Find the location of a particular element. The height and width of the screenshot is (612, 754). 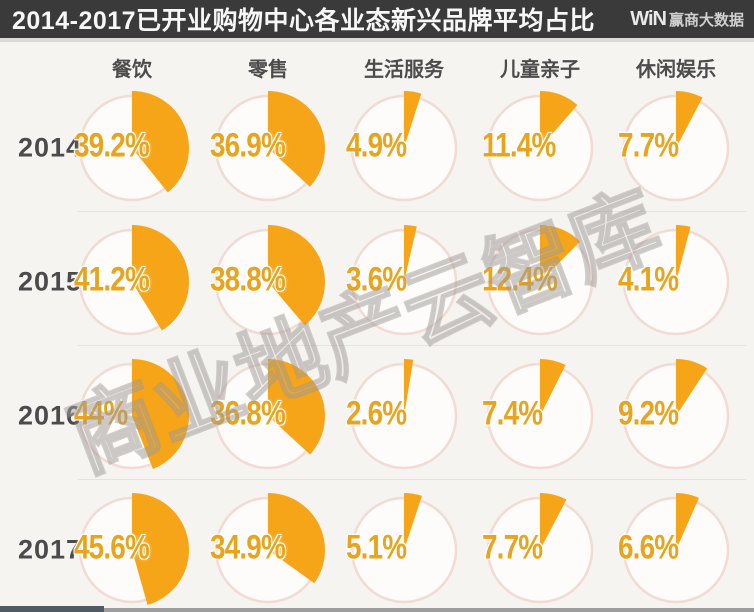

pie-value-label: 34.9% is located at coordinates (248, 547).